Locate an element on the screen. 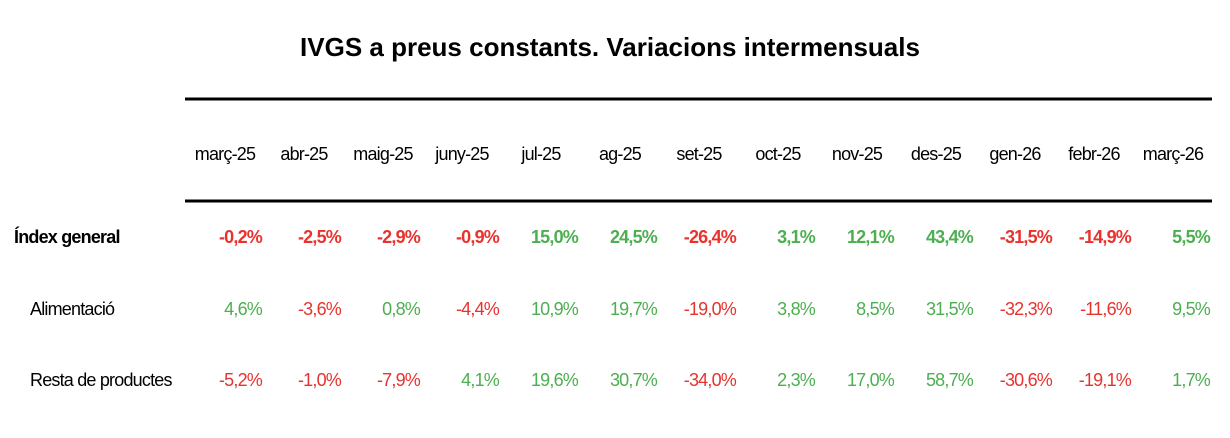 Image resolution: width=1230 pixels, height=438 pixels. cell-value: 2,3% is located at coordinates (796, 380).